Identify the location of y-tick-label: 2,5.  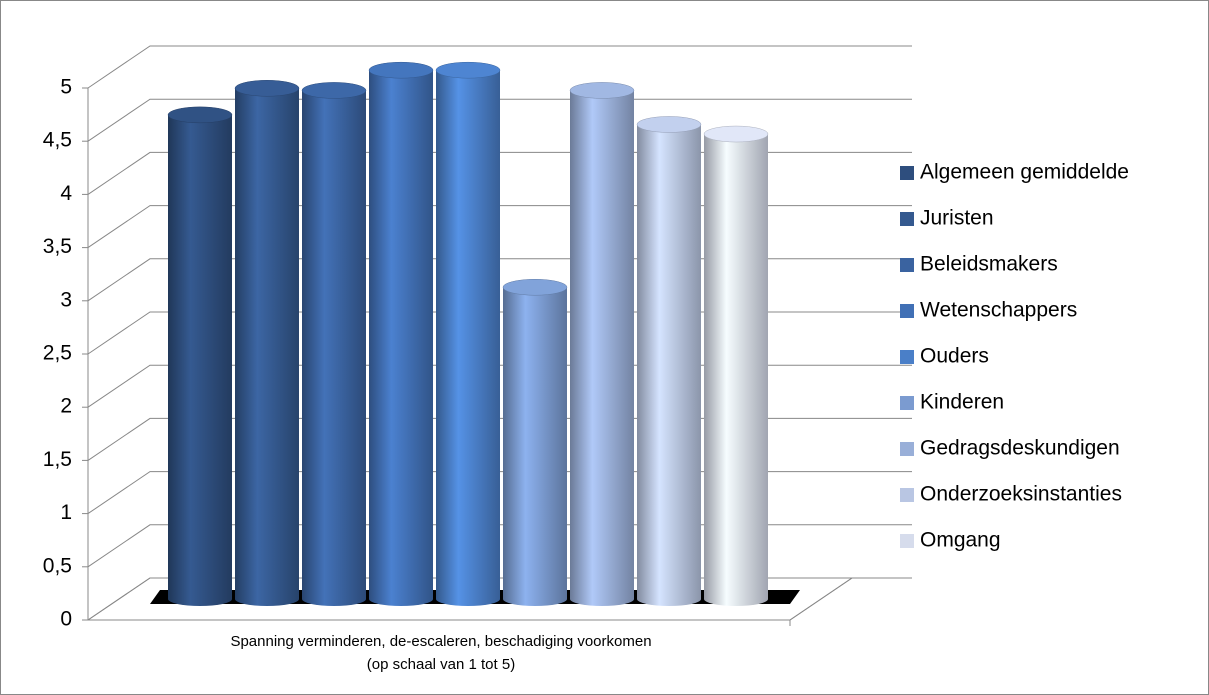
(57, 353).